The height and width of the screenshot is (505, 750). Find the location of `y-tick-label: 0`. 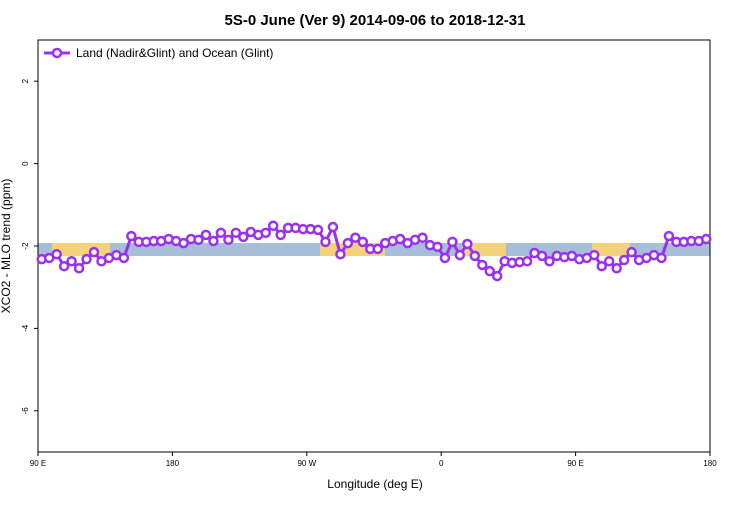

y-tick-label: 0 is located at coordinates (25, 163).